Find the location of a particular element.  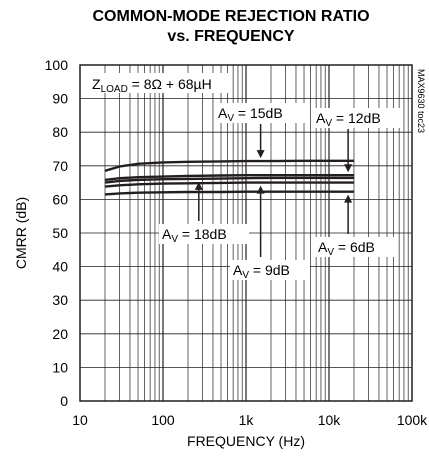

series-label-4: AV = 6dB is located at coordinates (355, 226).